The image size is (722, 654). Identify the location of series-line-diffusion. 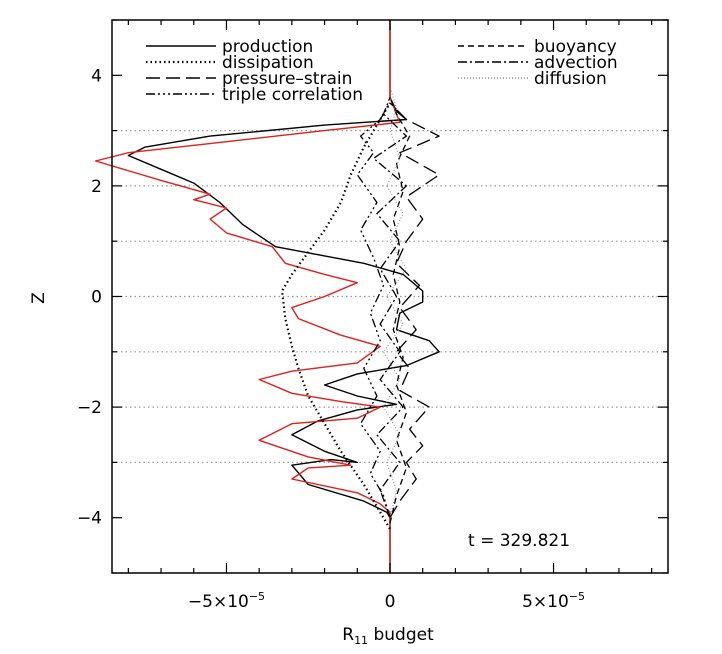
(395, 302).